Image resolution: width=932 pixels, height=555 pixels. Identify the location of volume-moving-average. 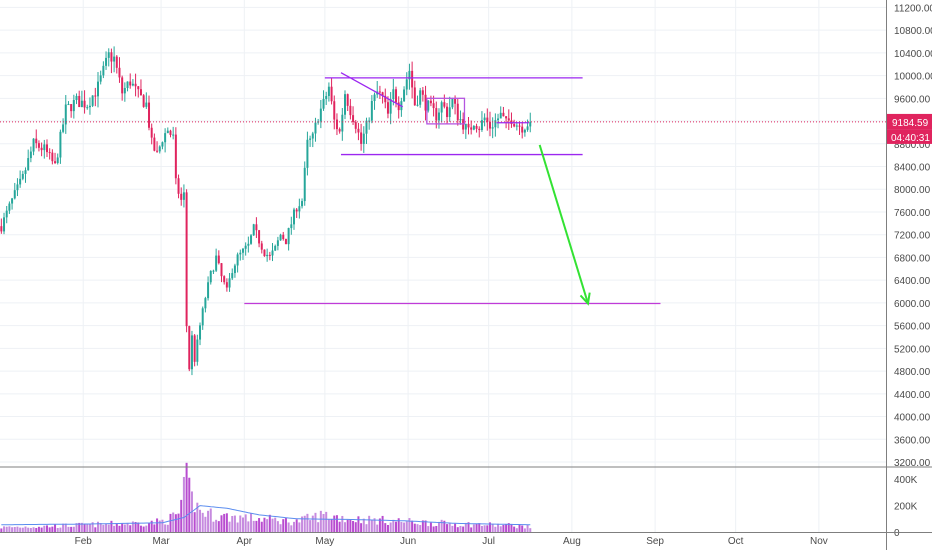
(266, 515).